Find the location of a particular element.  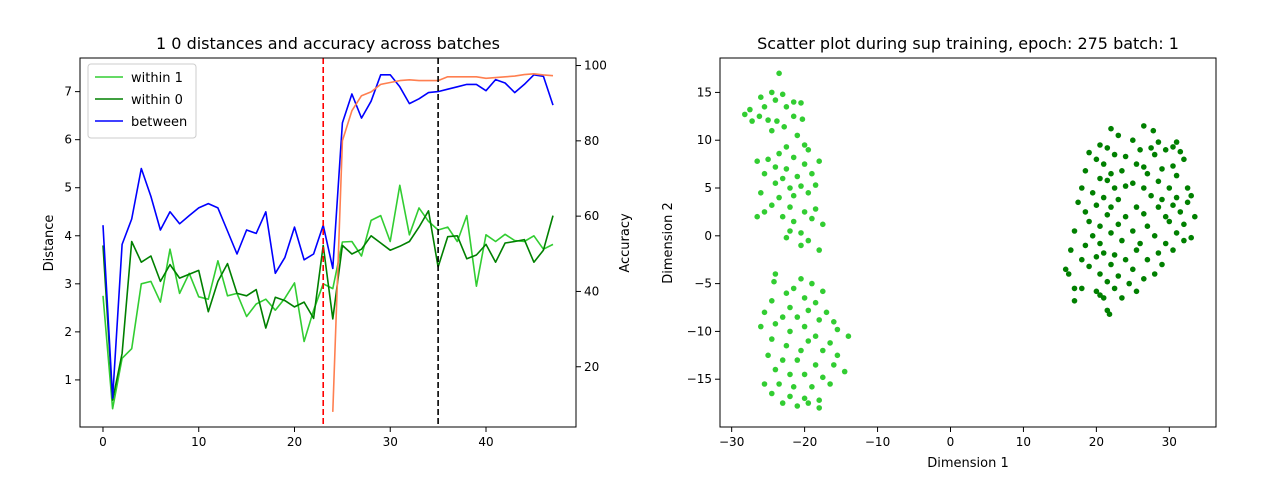

y-axis-label: Distance is located at coordinates (49, 243).